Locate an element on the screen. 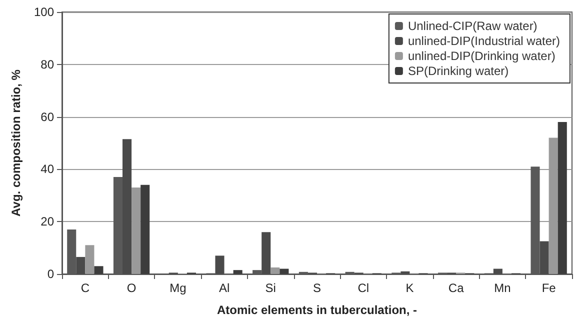 This screenshot has width=584, height=328. x-tick-label: S is located at coordinates (317, 288).